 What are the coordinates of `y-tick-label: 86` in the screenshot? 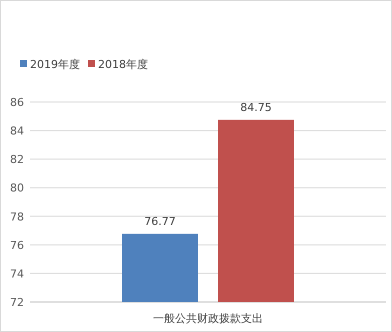 It's located at (17, 102).